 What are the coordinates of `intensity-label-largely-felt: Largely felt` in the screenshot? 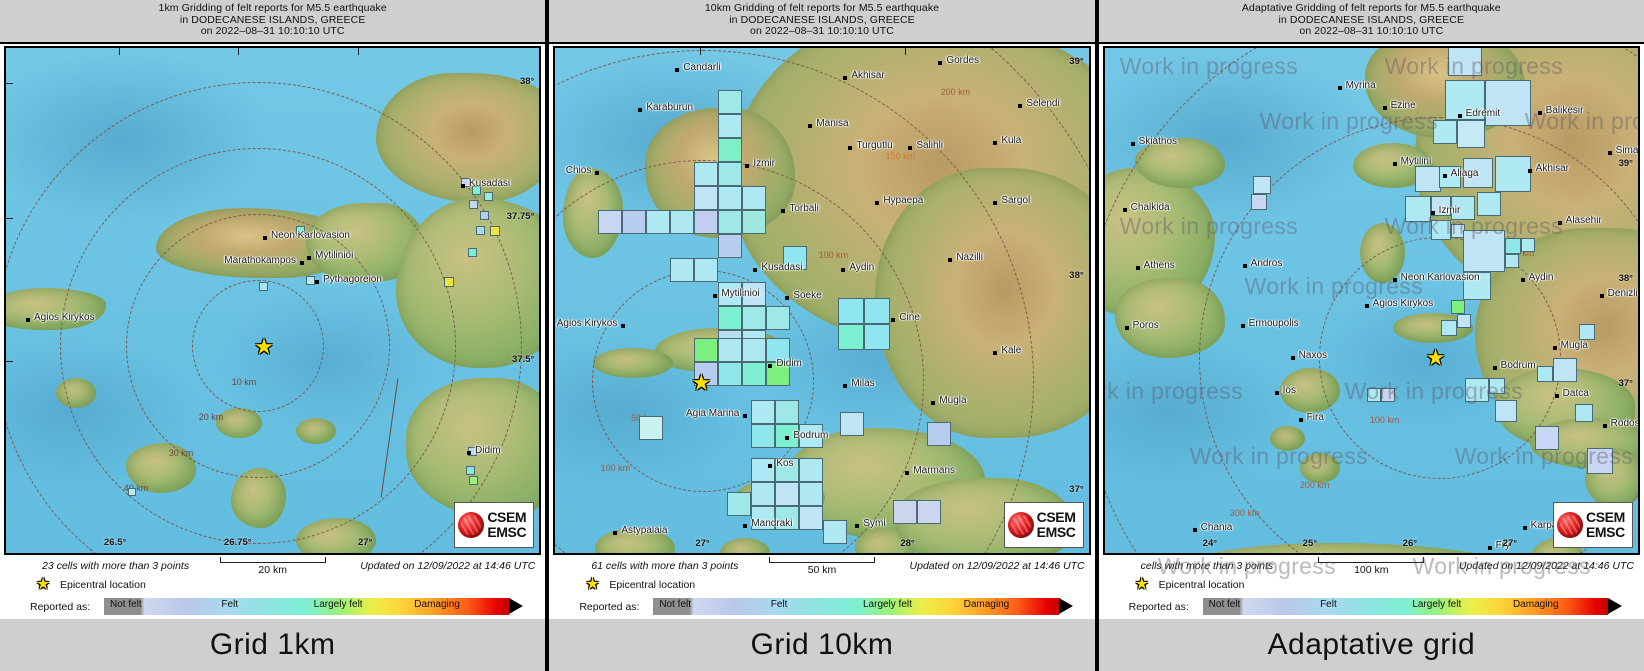 It's located at (1437, 604).